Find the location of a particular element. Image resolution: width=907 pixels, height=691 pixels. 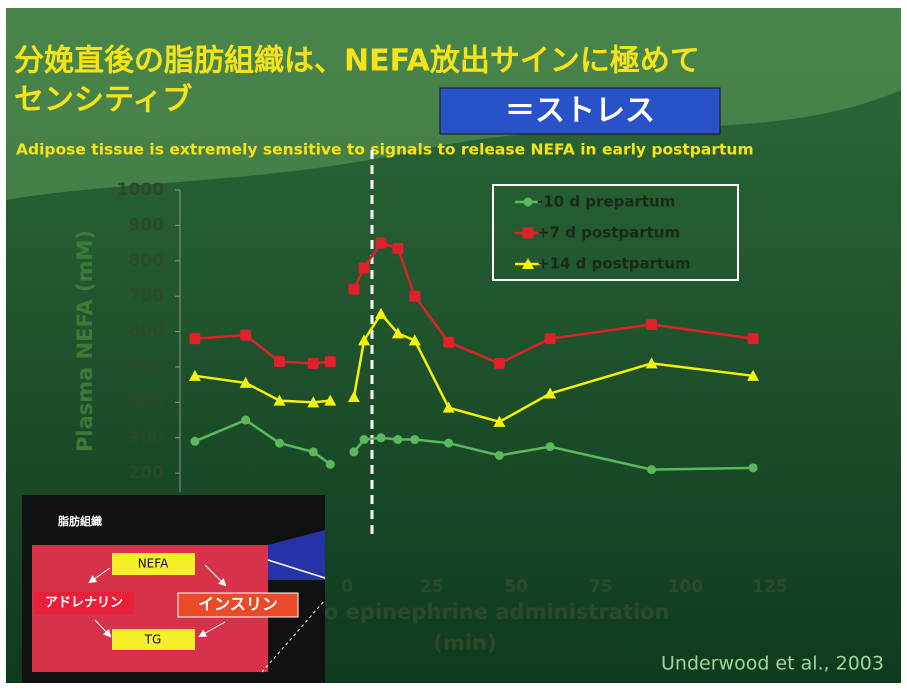

nefa-label: NEFA is located at coordinates (153, 564).